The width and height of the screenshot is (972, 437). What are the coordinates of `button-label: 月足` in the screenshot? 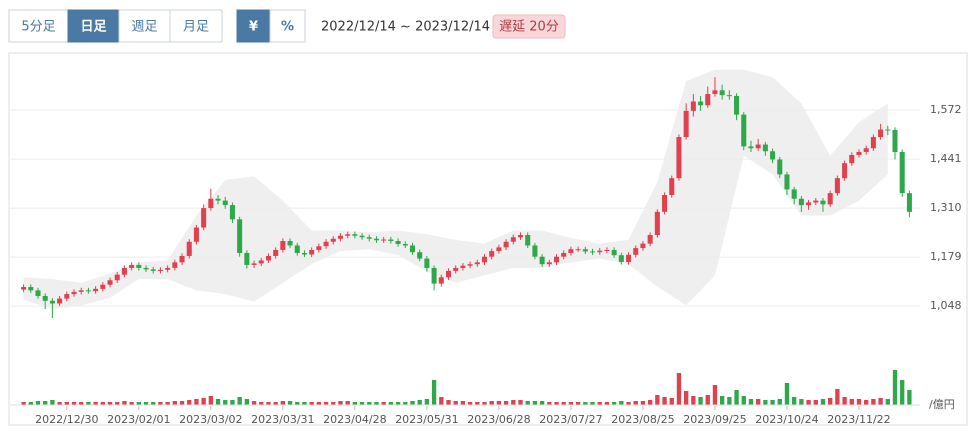 It's located at (196, 27).